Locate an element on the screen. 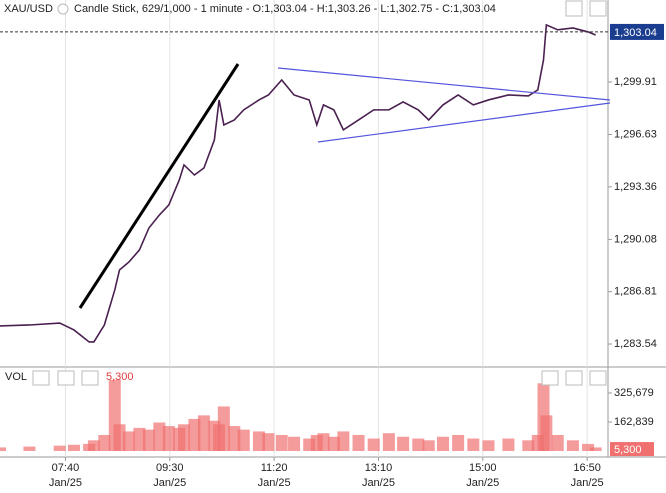  symbol: XAU/USD is located at coordinates (28, 9).